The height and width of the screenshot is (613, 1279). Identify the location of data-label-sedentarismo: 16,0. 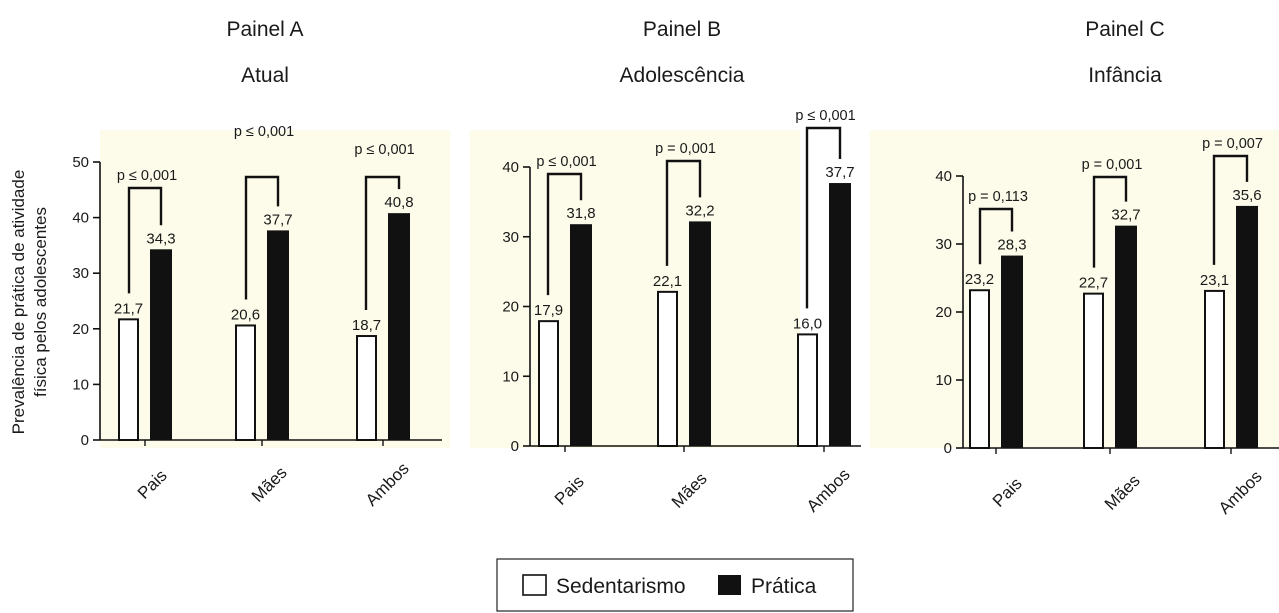
(807, 323).